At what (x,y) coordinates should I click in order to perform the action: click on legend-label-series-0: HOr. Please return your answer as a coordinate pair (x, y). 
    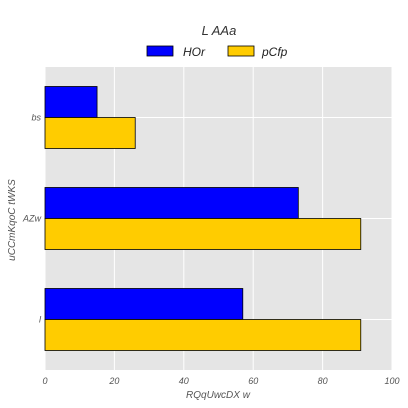
    Looking at the image, I should click on (194, 52).